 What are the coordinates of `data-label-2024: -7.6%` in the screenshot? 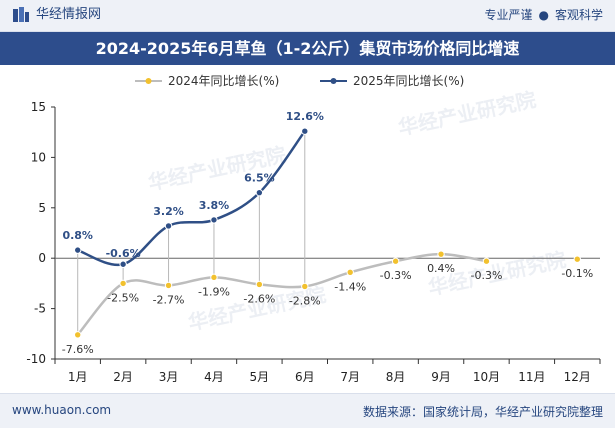 It's located at (78, 349).